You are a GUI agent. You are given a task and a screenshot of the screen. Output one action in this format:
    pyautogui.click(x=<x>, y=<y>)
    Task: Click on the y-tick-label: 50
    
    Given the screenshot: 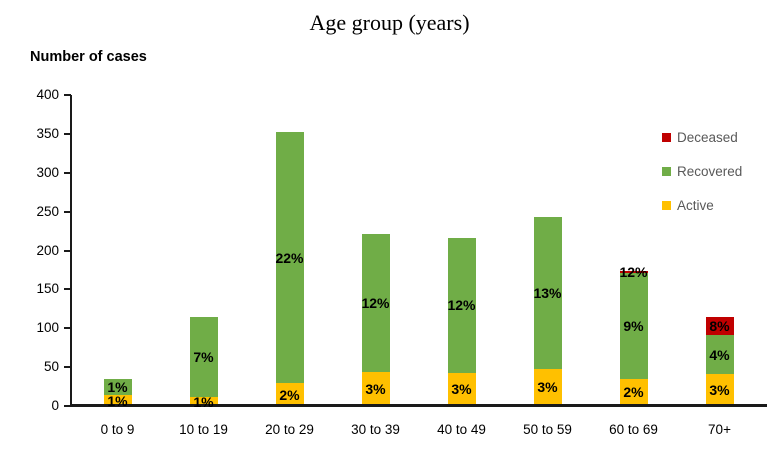 What is the action you would take?
    pyautogui.click(x=51, y=367)
    